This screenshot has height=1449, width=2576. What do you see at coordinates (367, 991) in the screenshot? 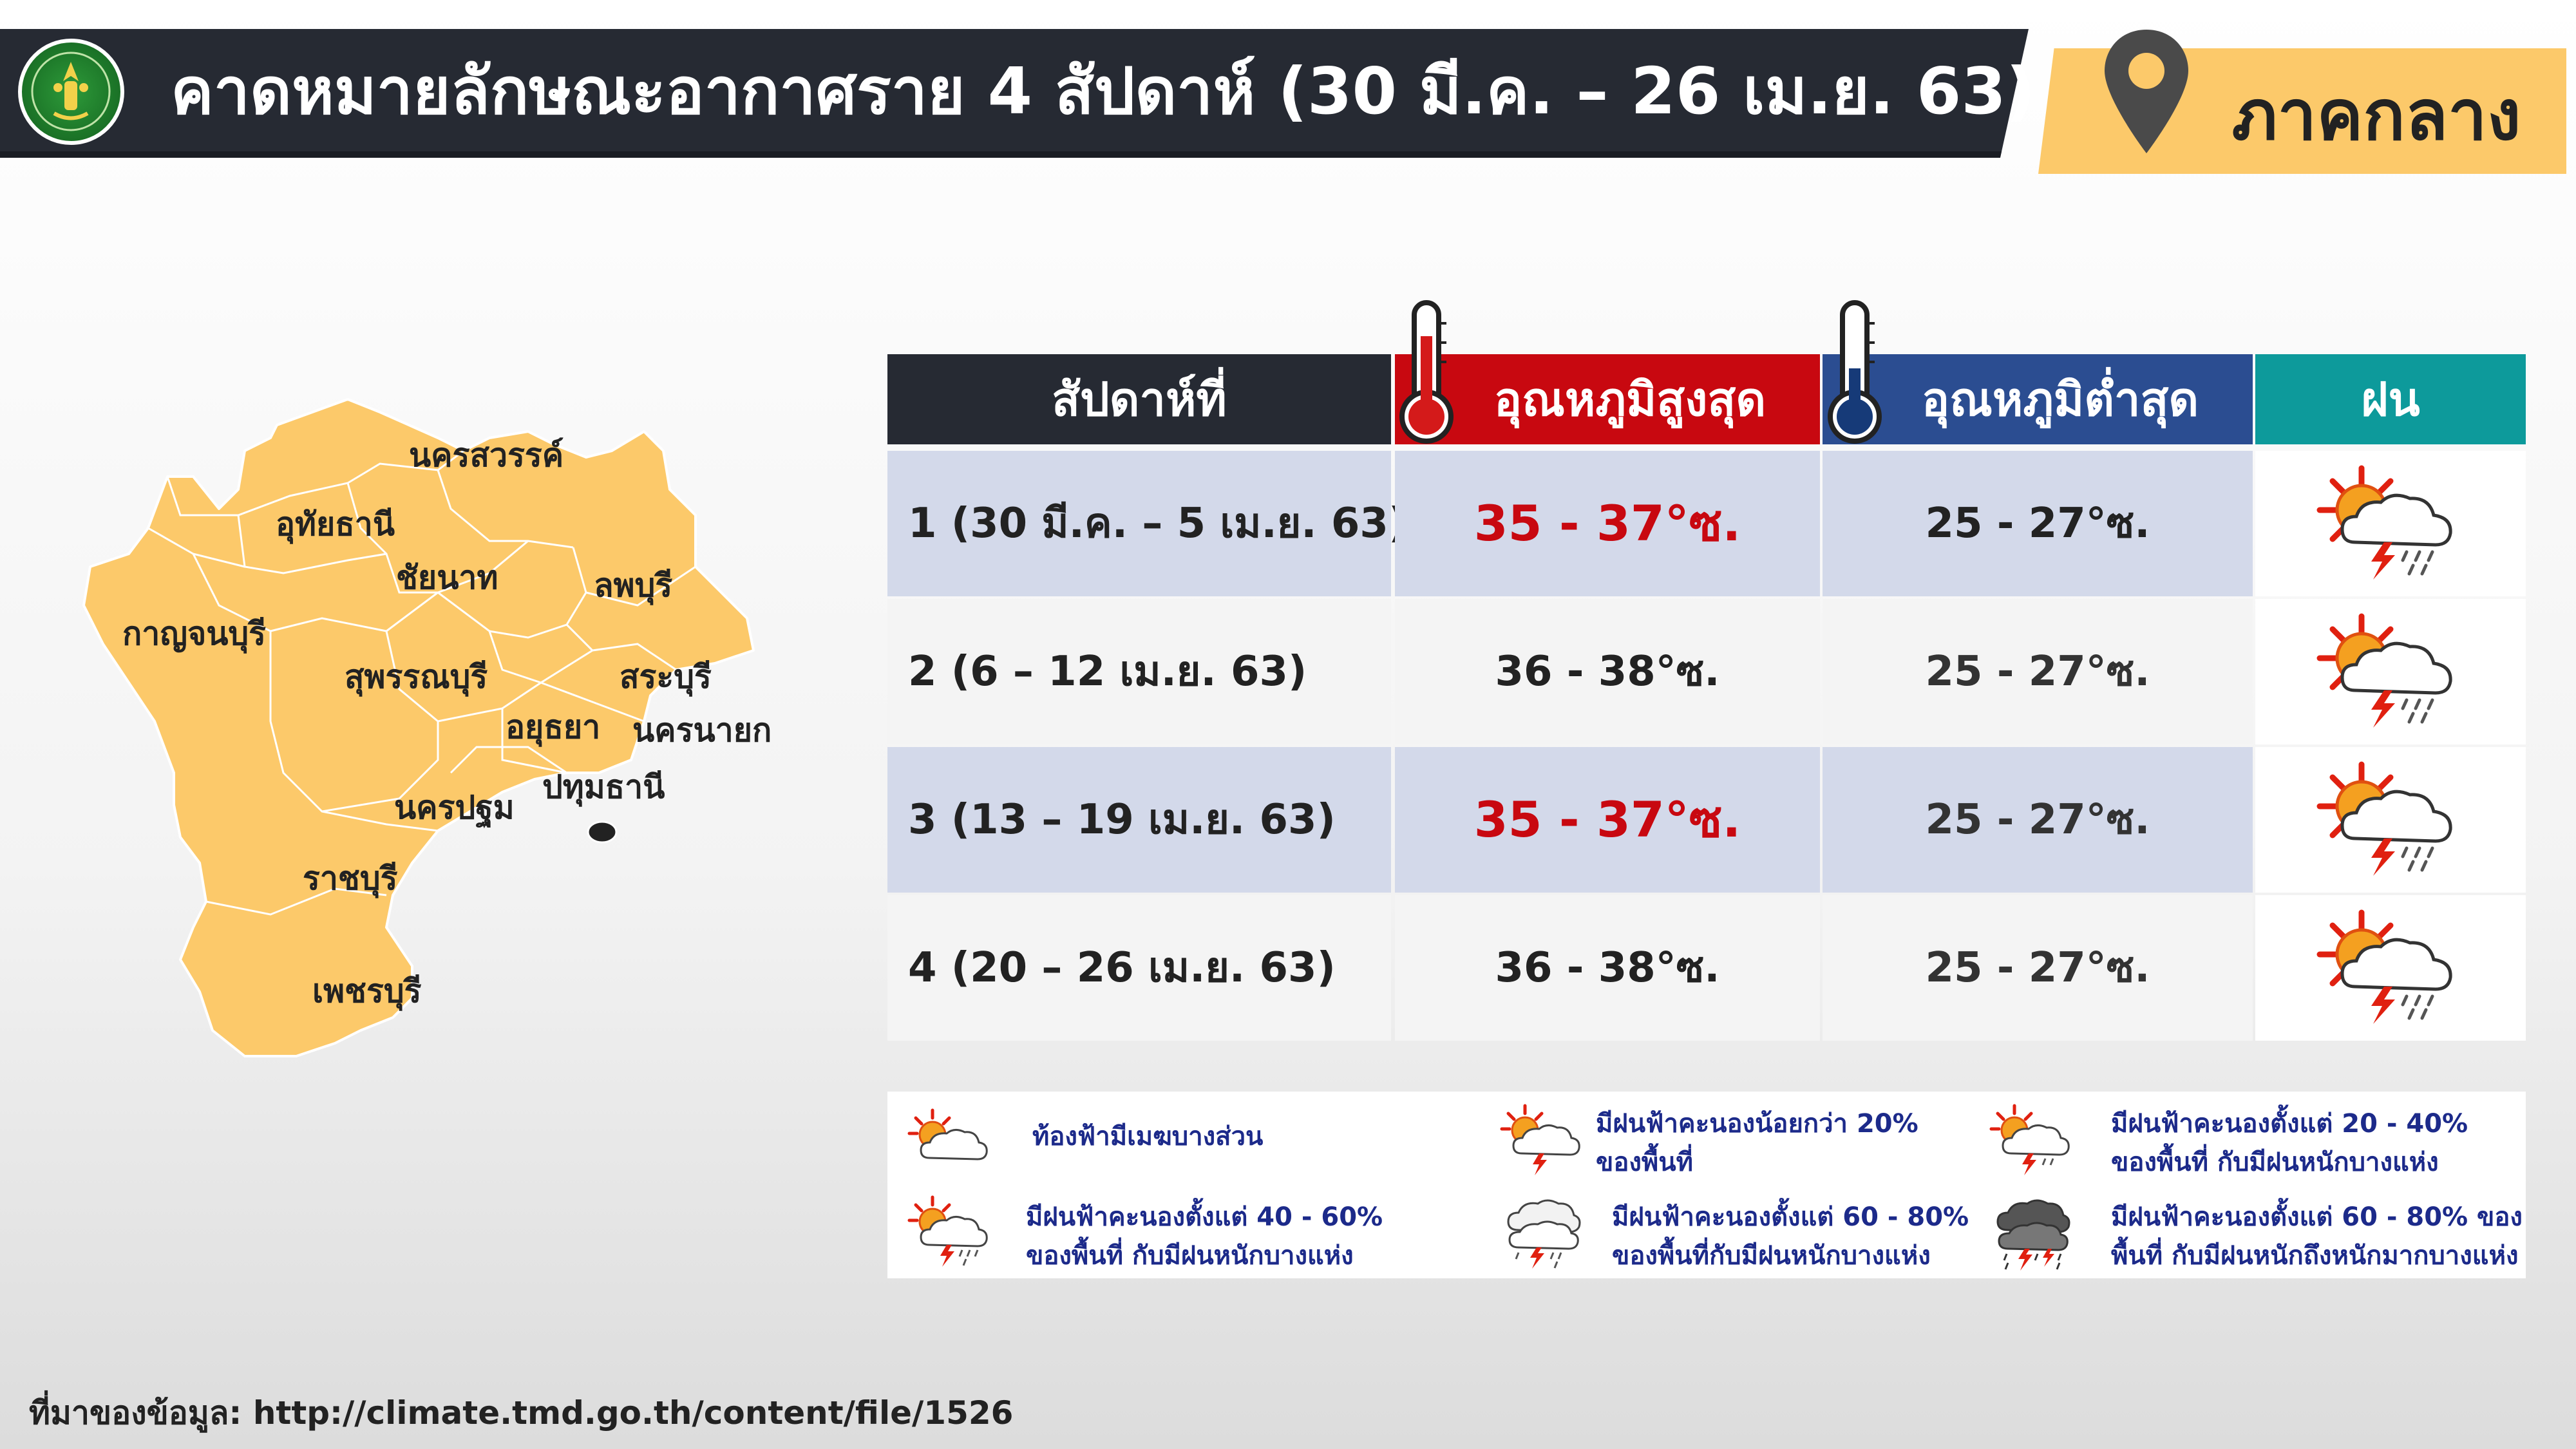
I see `province-label: เพชรบุรี` at bounding box center [367, 991].